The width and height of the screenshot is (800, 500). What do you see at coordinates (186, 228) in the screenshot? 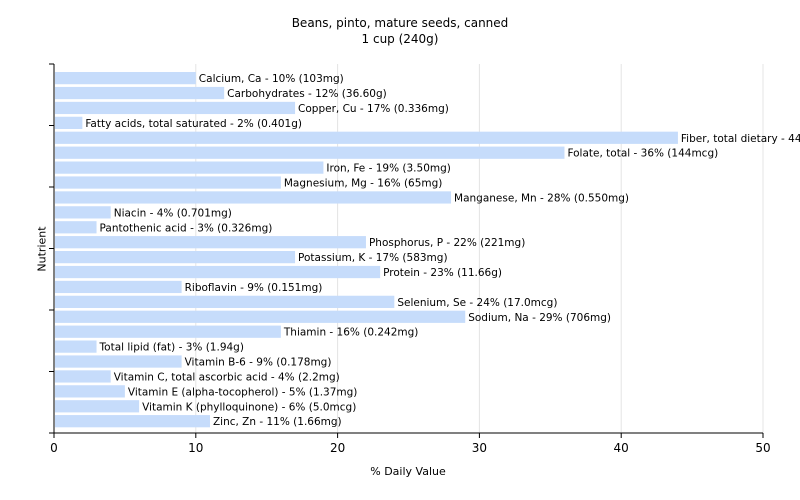
I see `bar-label: Pantothenic acid - 3% (0.326mg)` at bounding box center [186, 228].